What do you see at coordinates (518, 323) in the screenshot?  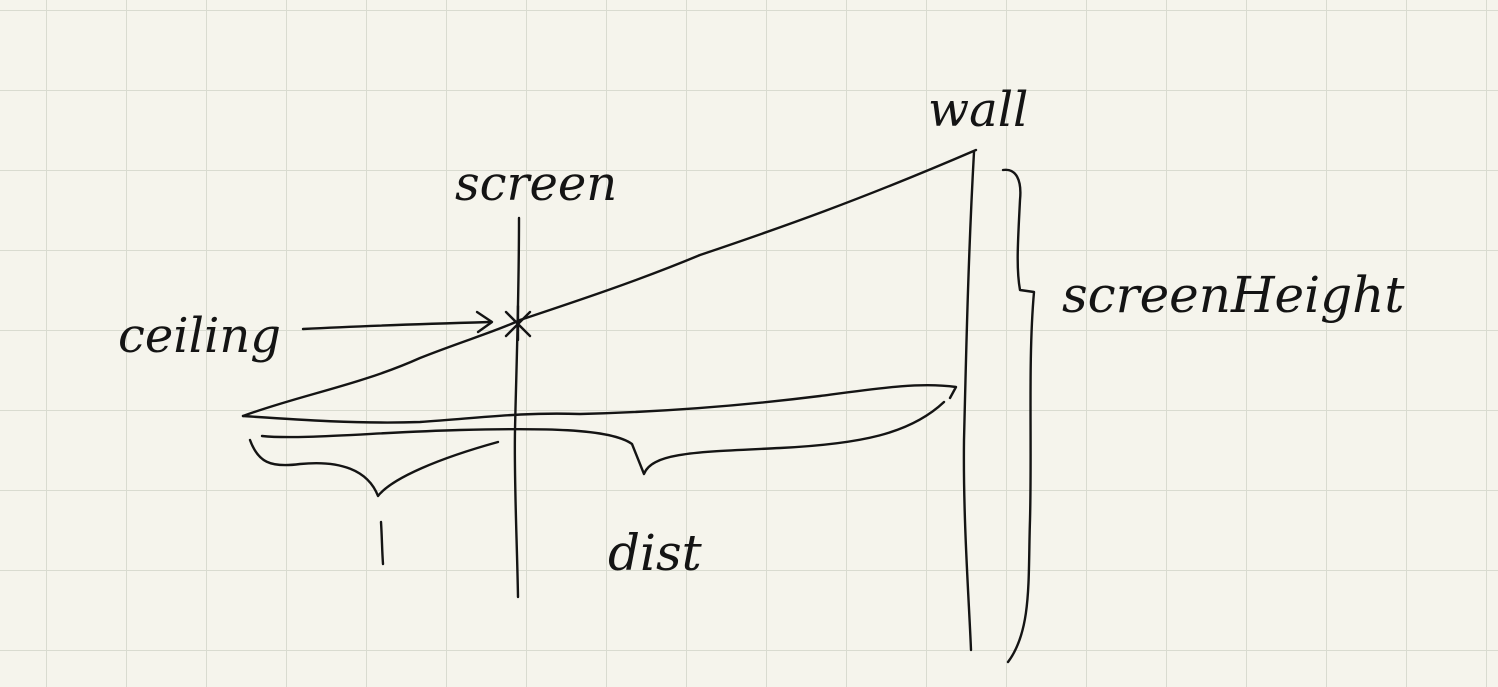 I see `intersection-mark` at bounding box center [518, 323].